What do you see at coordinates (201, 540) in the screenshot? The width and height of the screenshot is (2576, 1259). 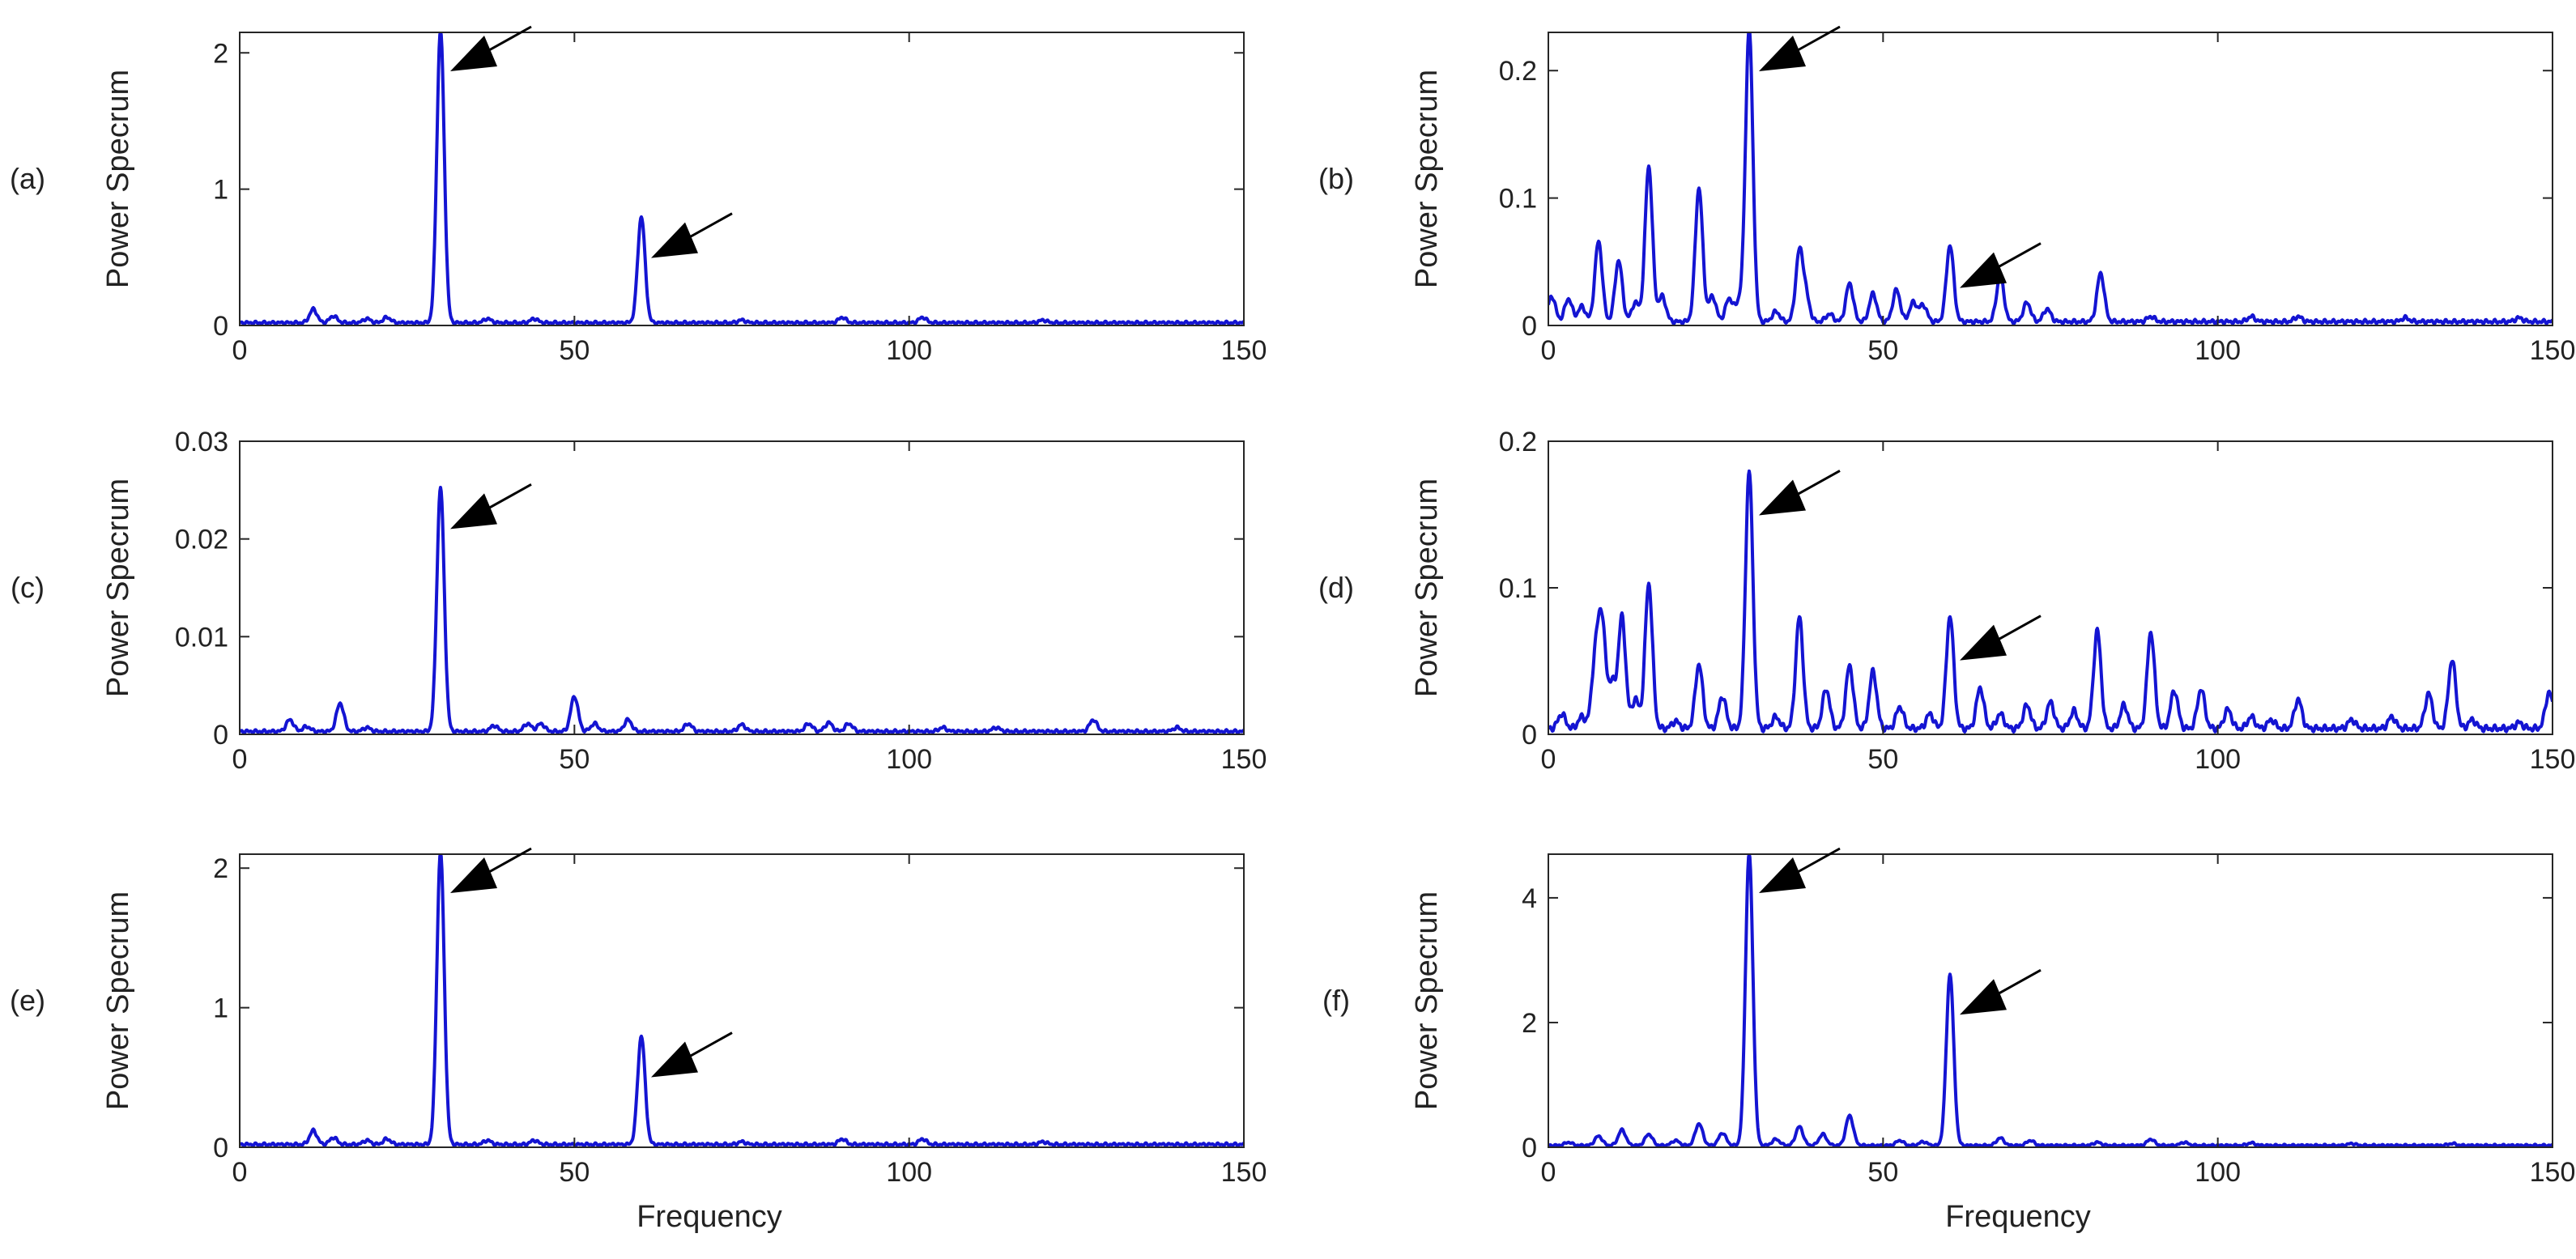 I see `y-tick-label: 0.02` at bounding box center [201, 540].